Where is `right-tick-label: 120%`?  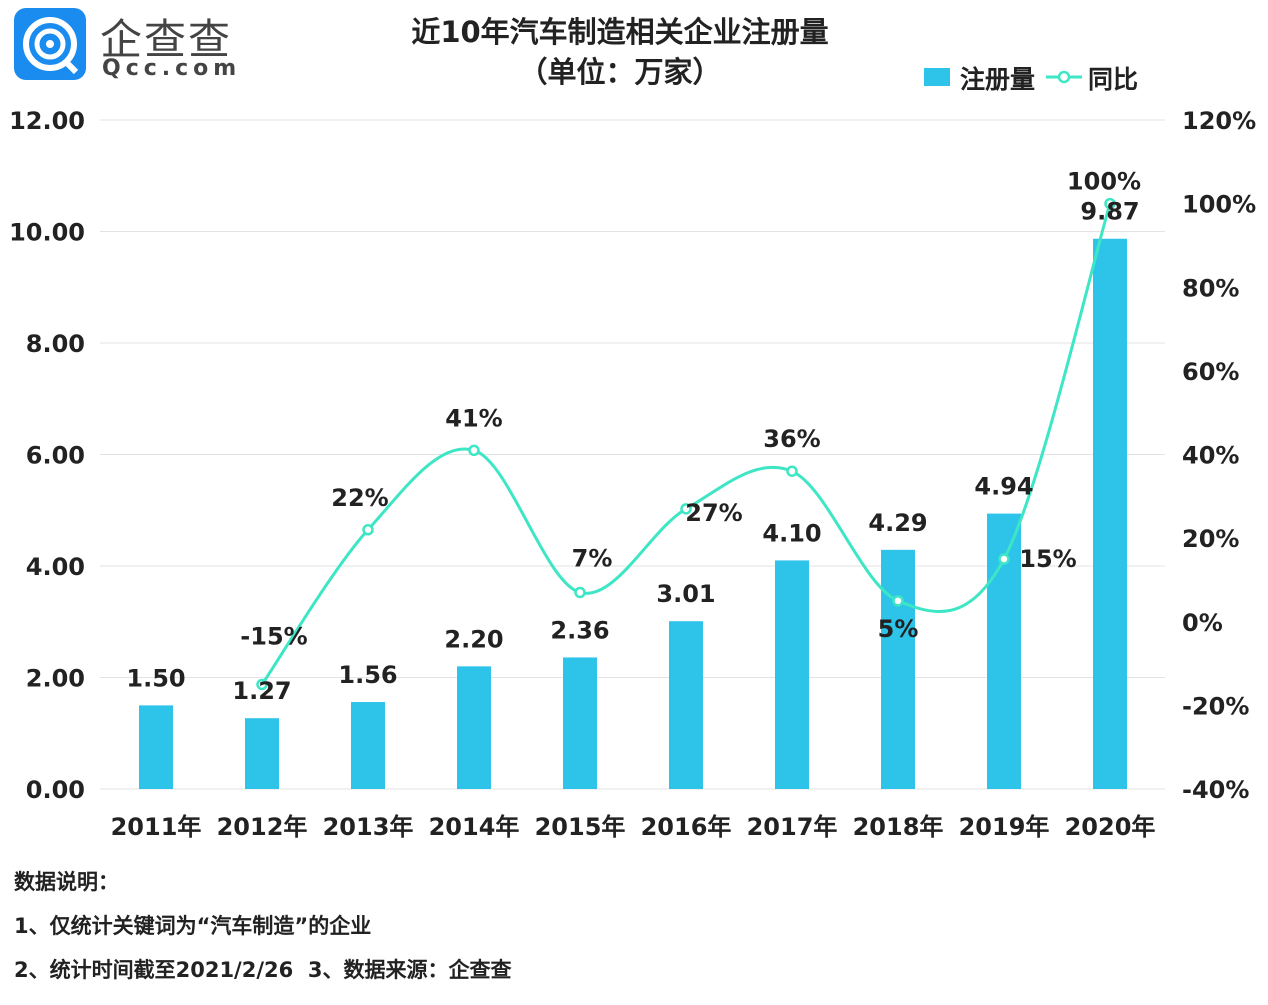
right-tick-label: 120% is located at coordinates (1219, 121).